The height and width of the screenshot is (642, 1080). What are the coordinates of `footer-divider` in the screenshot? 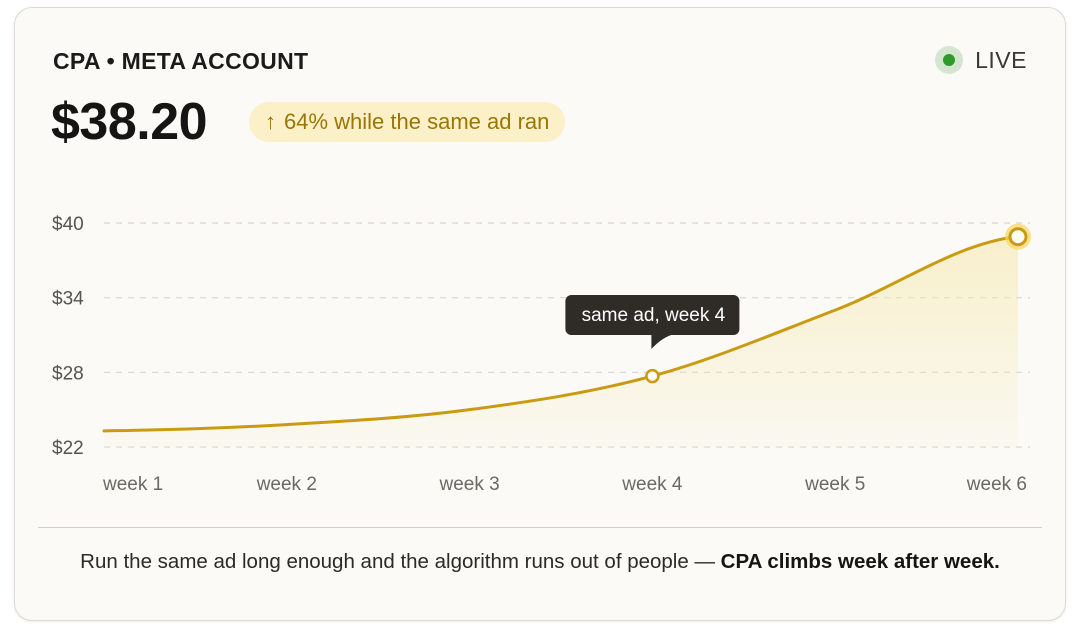 It's located at (540, 527).